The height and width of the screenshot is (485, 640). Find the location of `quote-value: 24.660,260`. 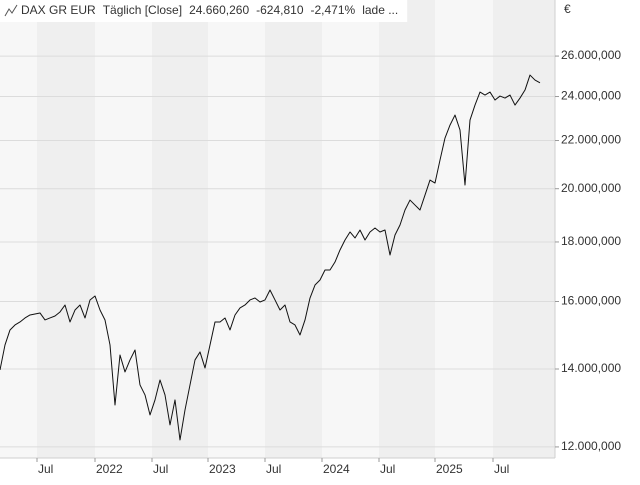

quote-value: 24.660,260 is located at coordinates (219, 10).